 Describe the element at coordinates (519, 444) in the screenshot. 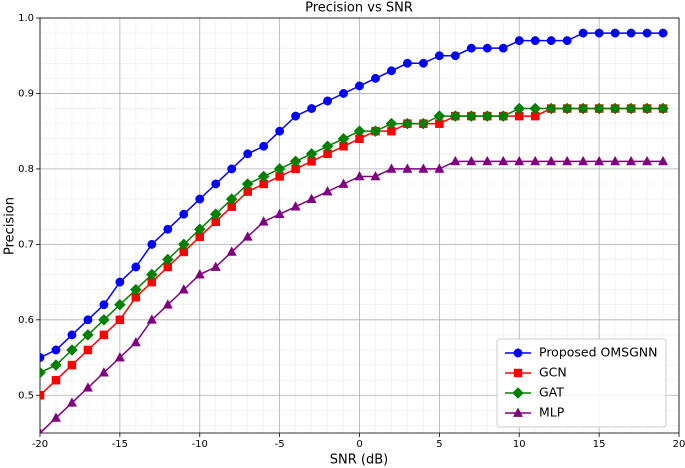

I see `x-tick-label: 10` at that location.